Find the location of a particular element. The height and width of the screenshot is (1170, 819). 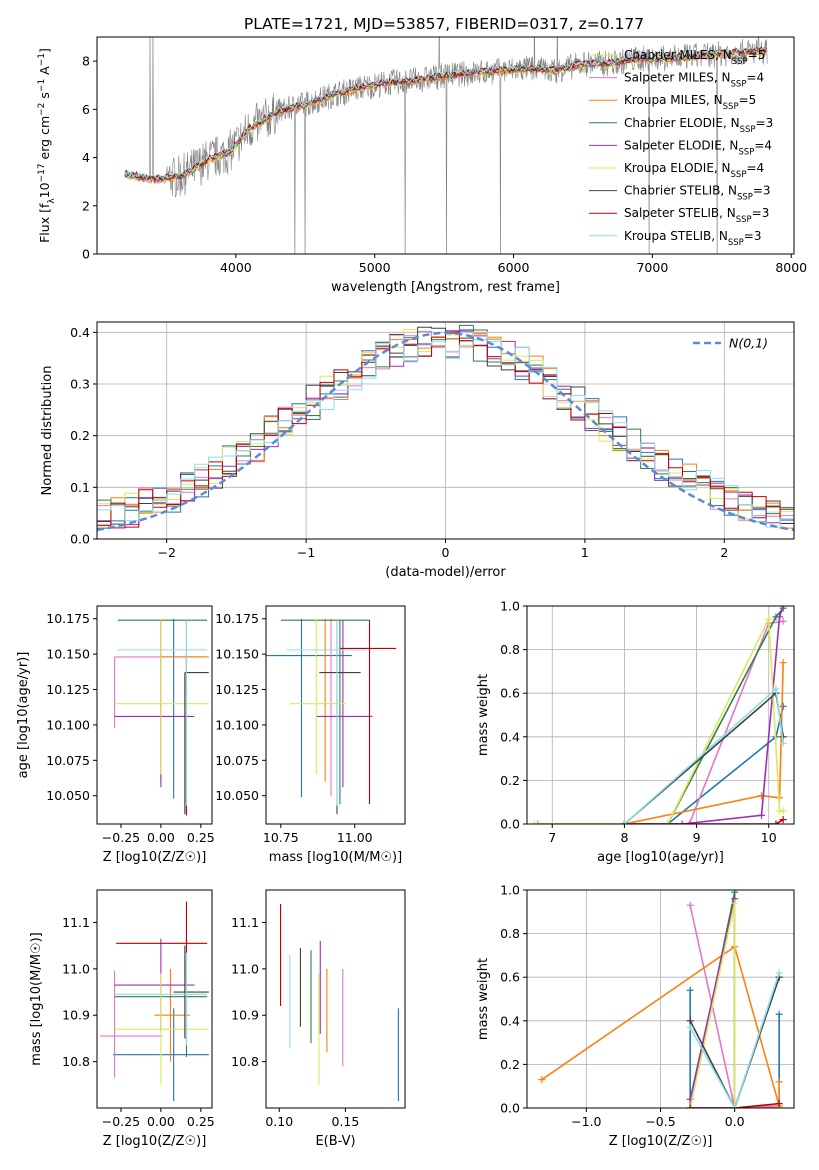

y-axis-label-part: −1 is located at coordinates (42, 85).